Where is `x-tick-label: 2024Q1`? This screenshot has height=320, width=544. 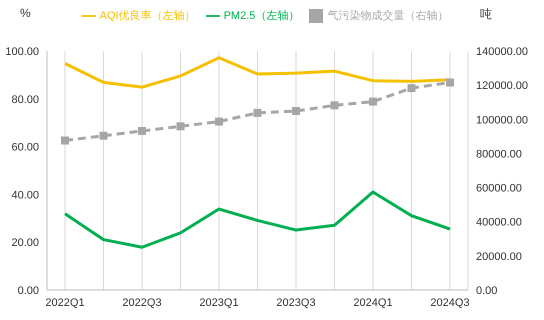
x-tick-label: 2024Q1 is located at coordinates (373, 302).